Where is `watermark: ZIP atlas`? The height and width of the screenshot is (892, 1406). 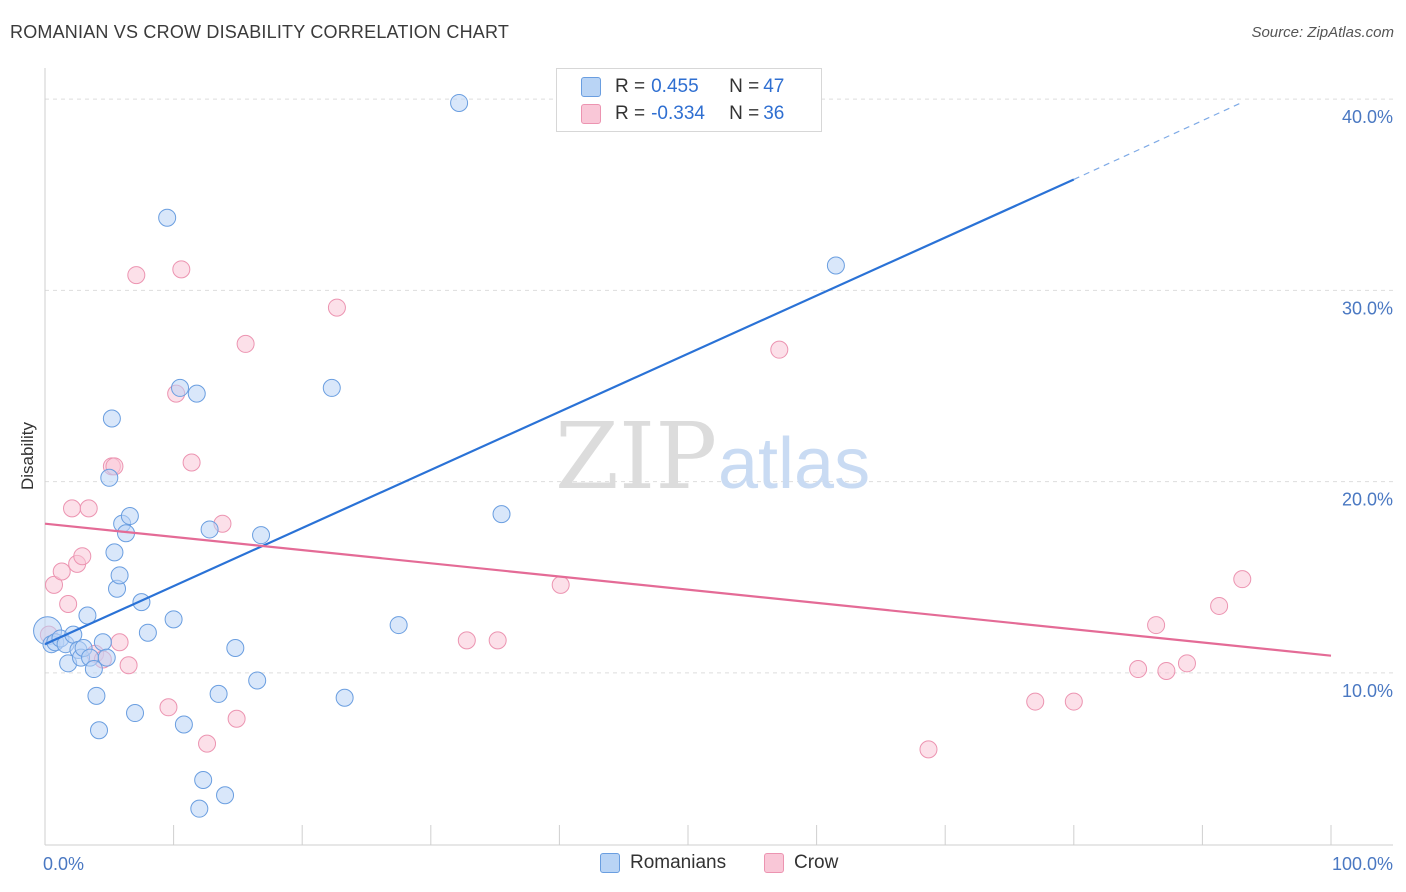
watermark: ZIP atlas is located at coordinates (712, 456).